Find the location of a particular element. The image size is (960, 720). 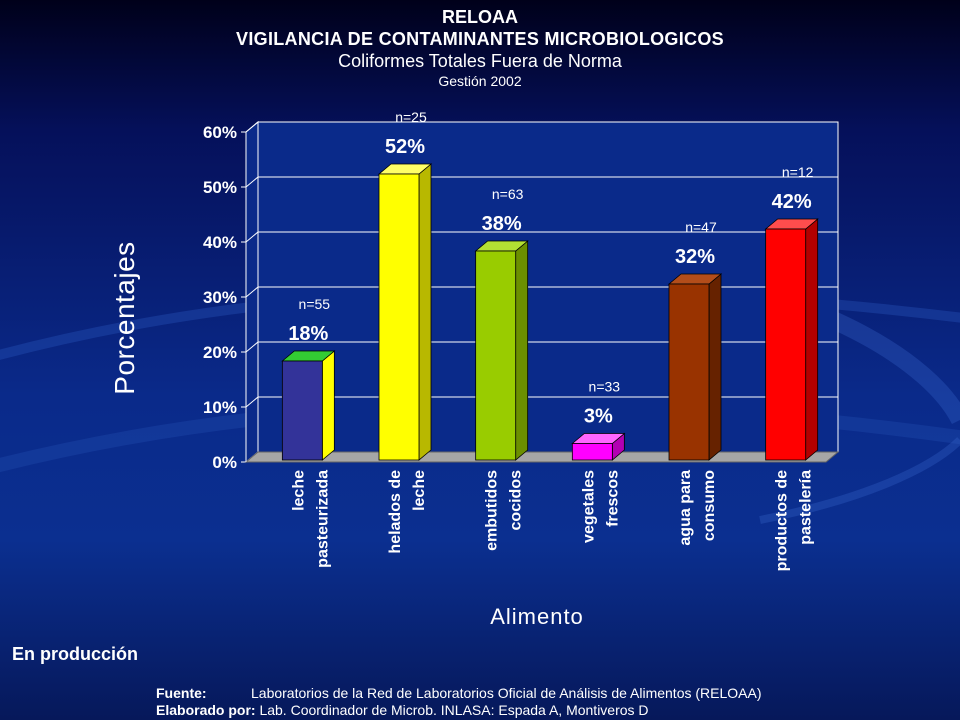

chart-period: Gestión 2002 is located at coordinates (480, 81).